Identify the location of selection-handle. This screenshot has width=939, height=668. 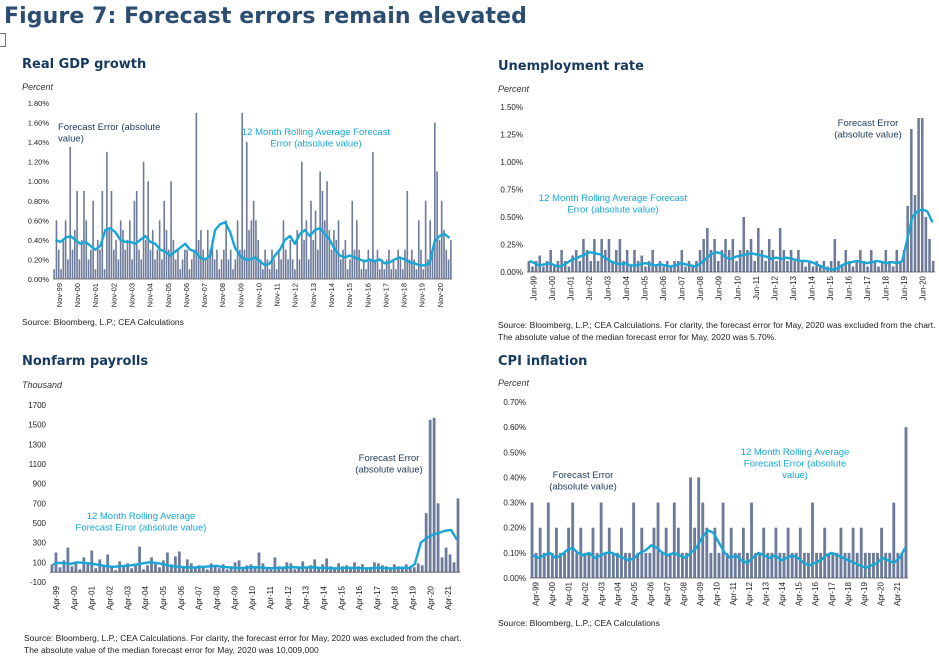
(3, 40).